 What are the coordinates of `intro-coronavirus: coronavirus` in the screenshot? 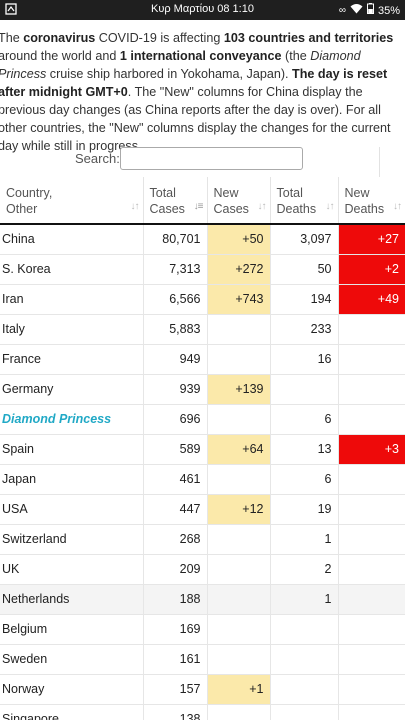 It's located at (59, 38).